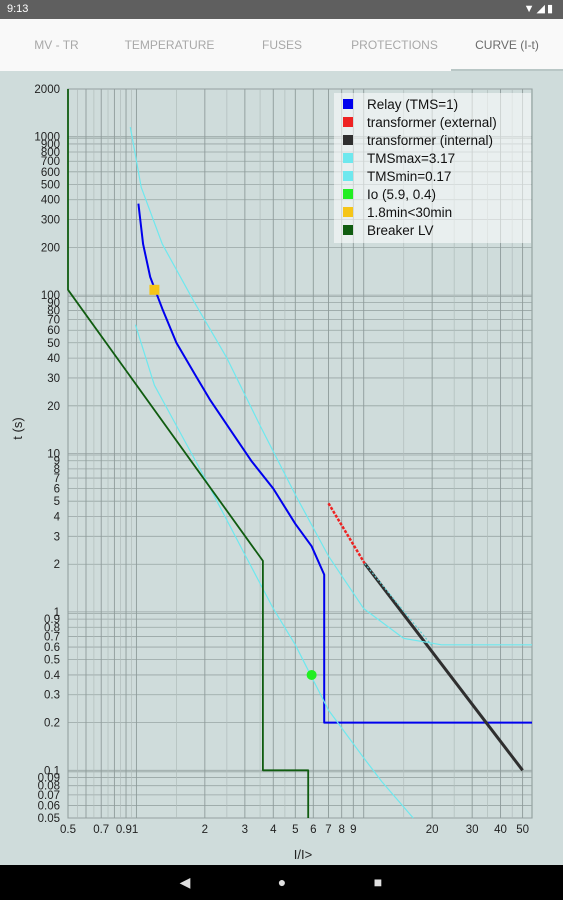  What do you see at coordinates (328, 830) in the screenshot?
I see `x-tick-label: 7` at bounding box center [328, 830].